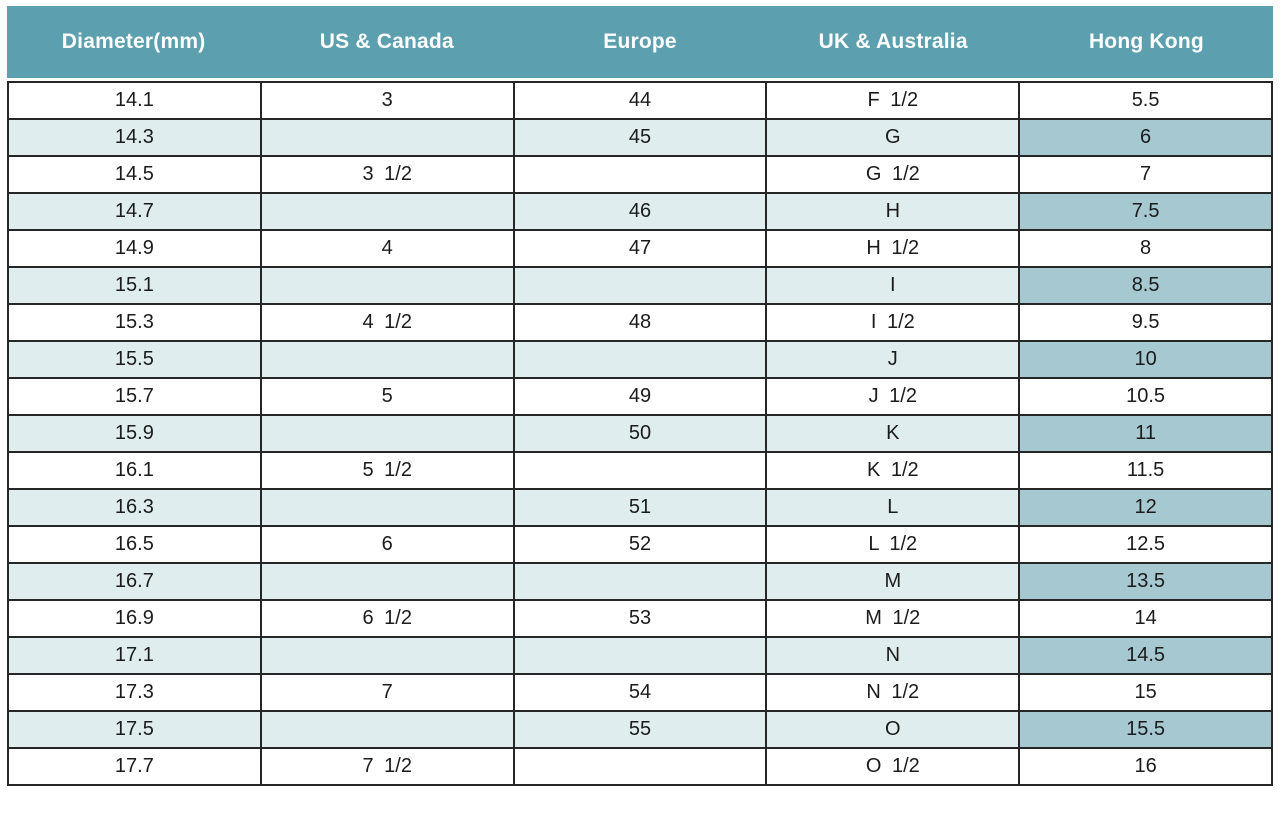 This screenshot has height=827, width=1280. I want to click on table-row: 16.1 5 1/2 K 1/2 11.5, so click(640, 470).